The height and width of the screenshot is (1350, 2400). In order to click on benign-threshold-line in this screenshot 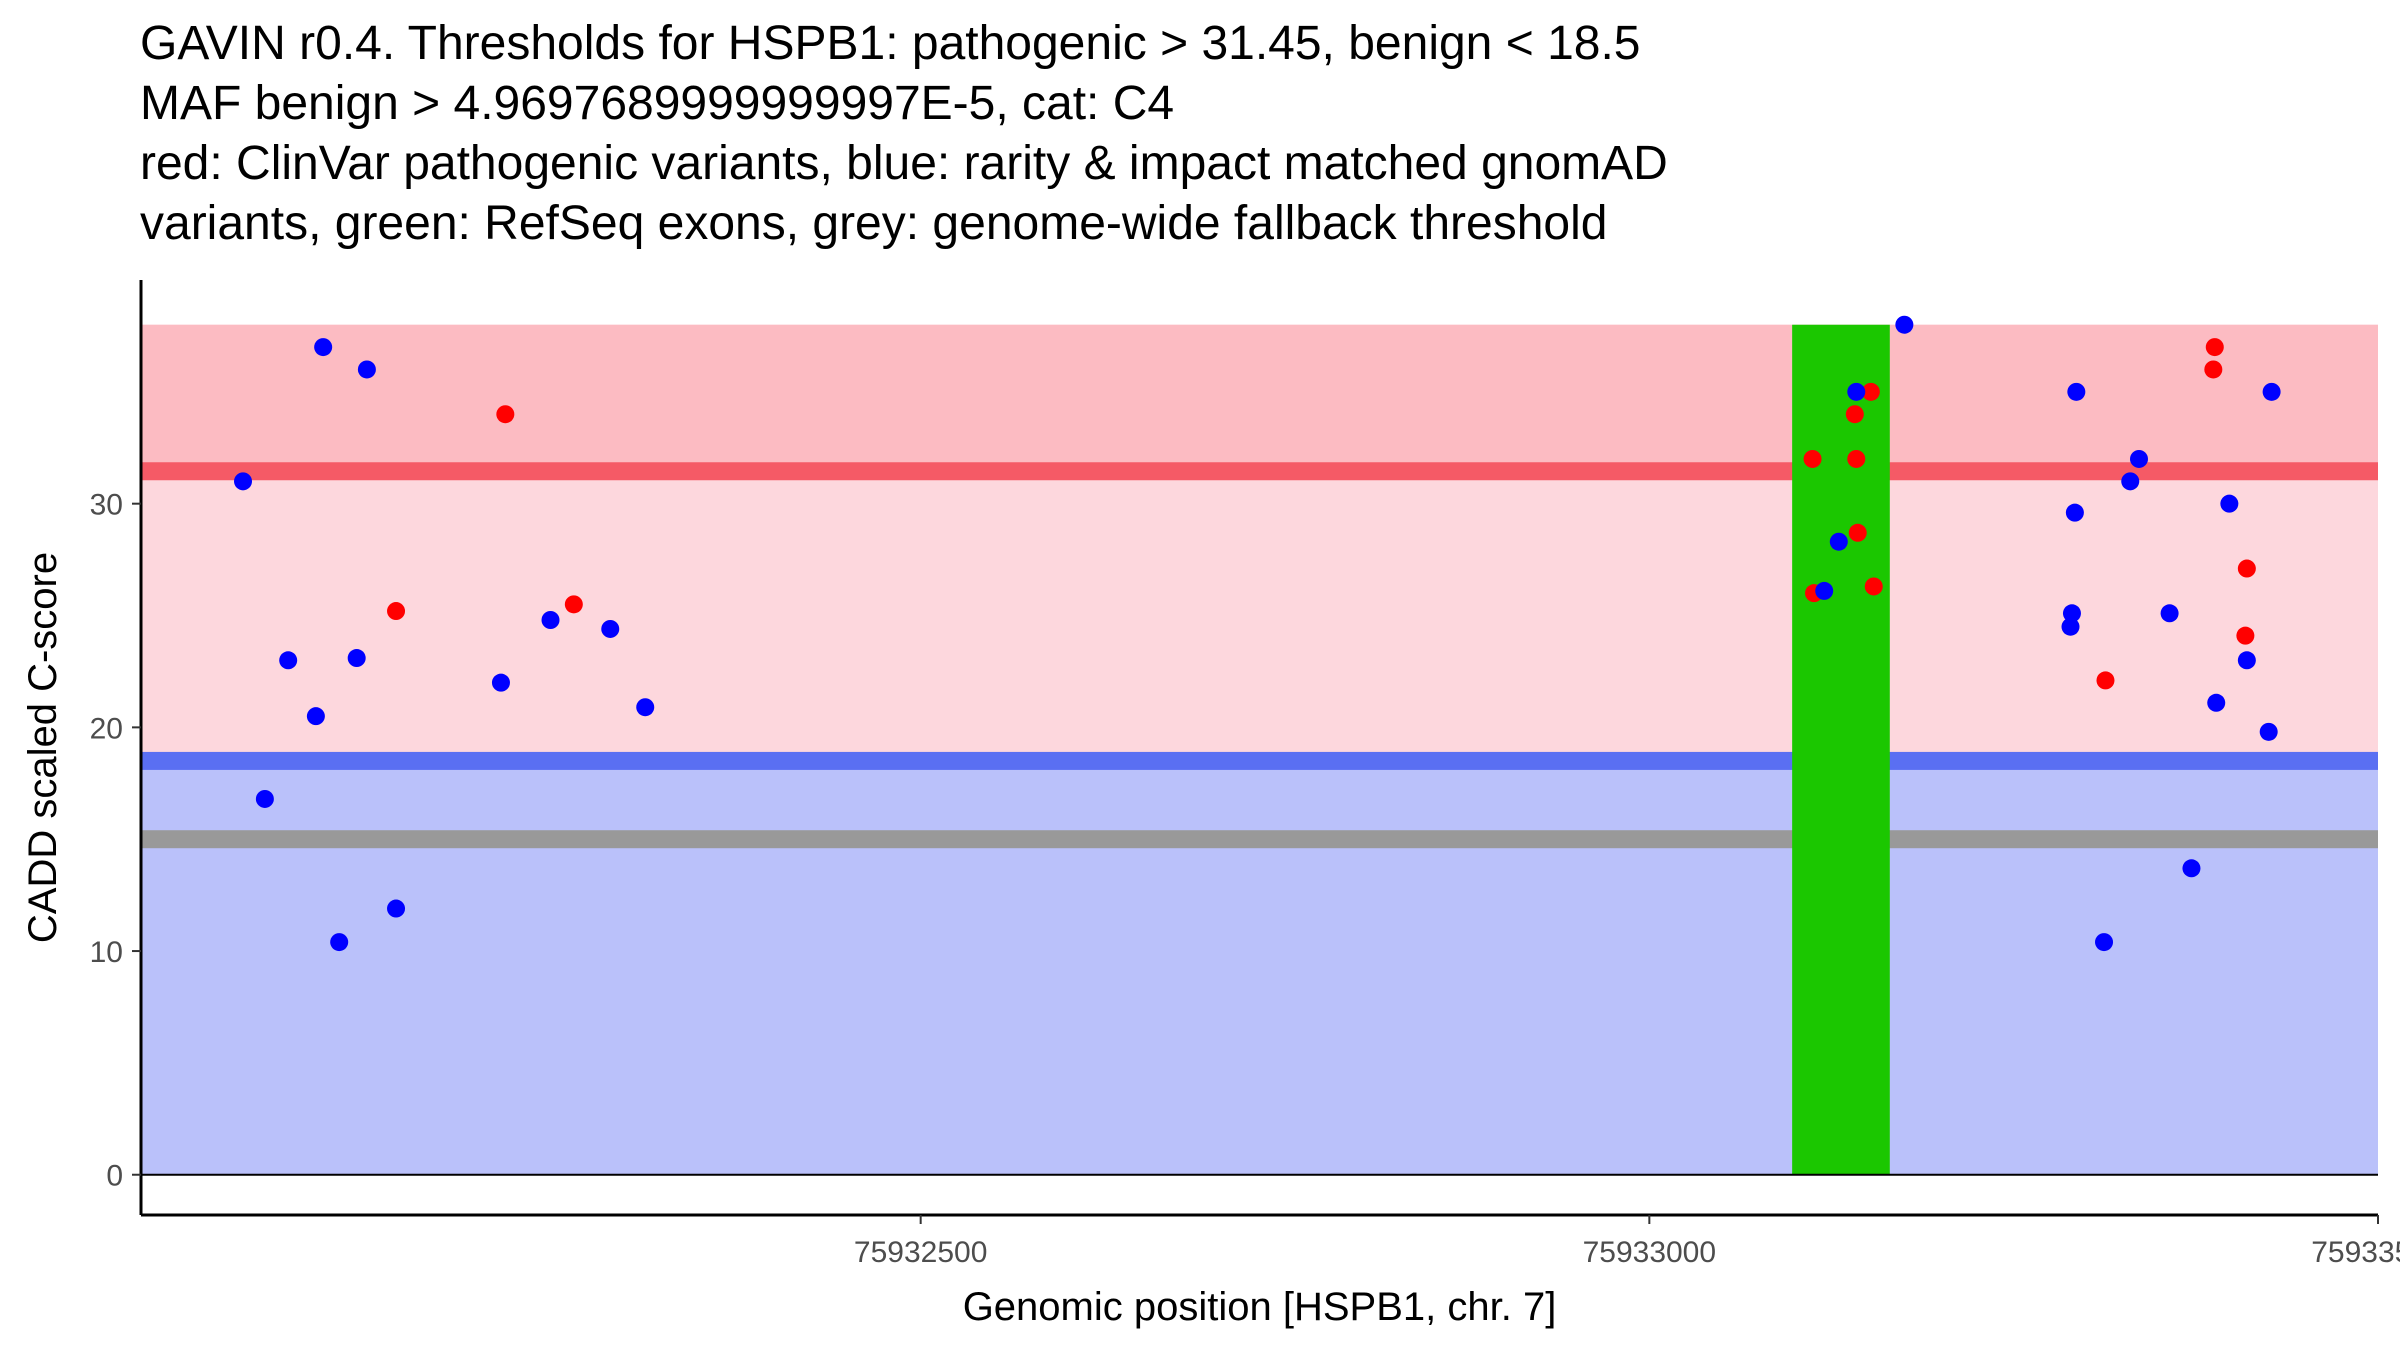, I will do `click(1259, 760)`.